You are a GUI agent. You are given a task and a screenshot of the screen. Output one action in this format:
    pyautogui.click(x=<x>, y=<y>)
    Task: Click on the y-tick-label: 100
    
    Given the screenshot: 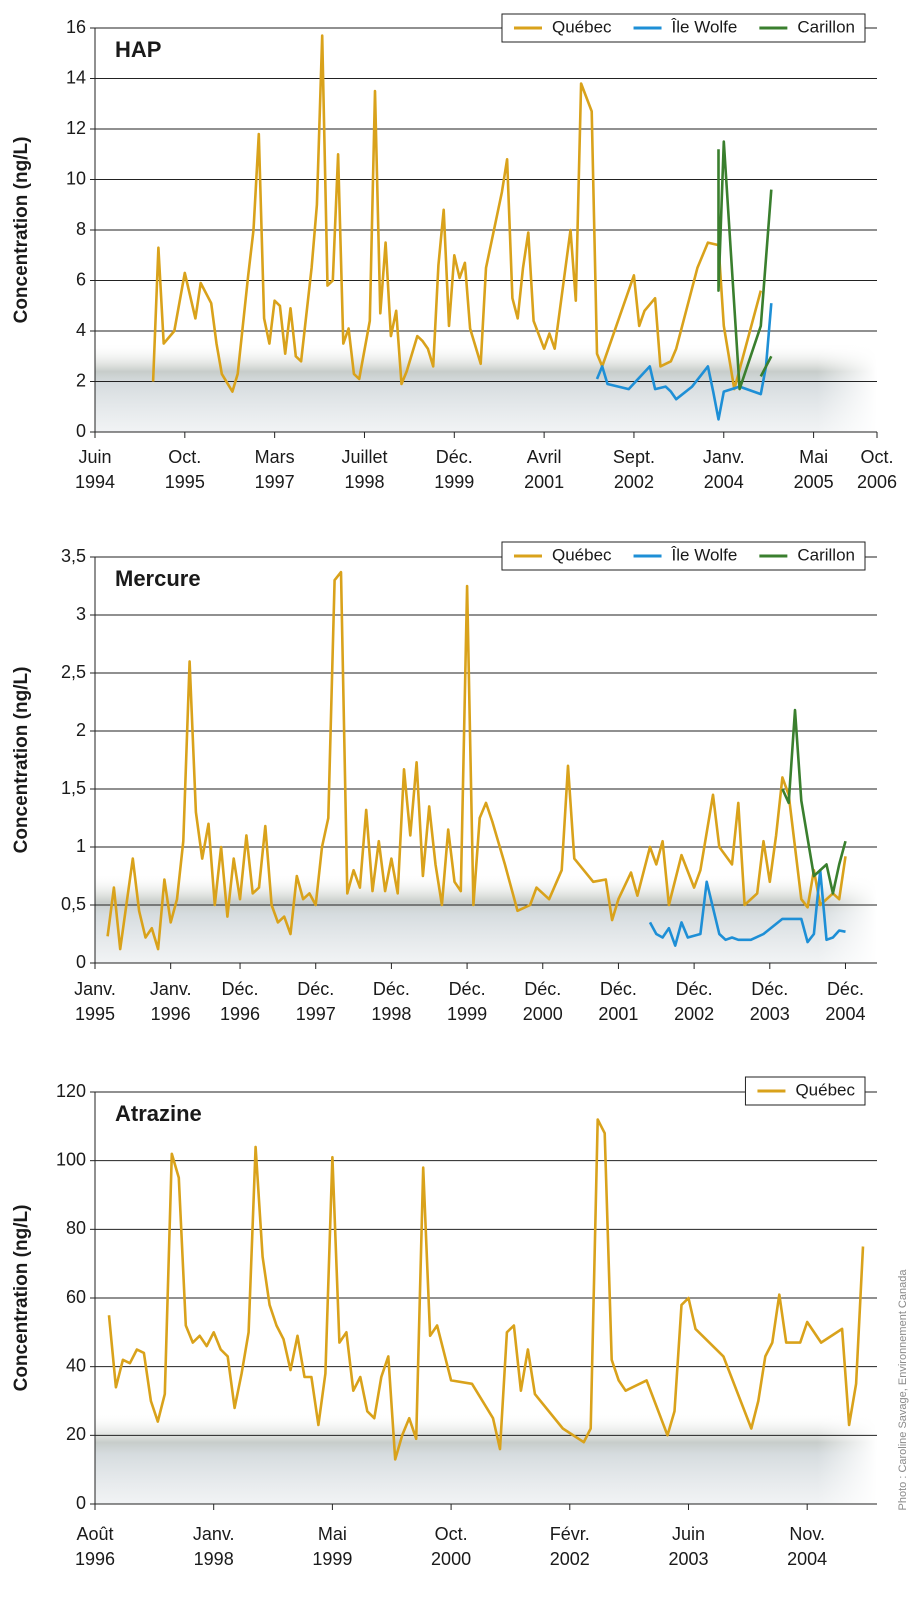 What is the action you would take?
    pyautogui.click(x=71, y=1159)
    